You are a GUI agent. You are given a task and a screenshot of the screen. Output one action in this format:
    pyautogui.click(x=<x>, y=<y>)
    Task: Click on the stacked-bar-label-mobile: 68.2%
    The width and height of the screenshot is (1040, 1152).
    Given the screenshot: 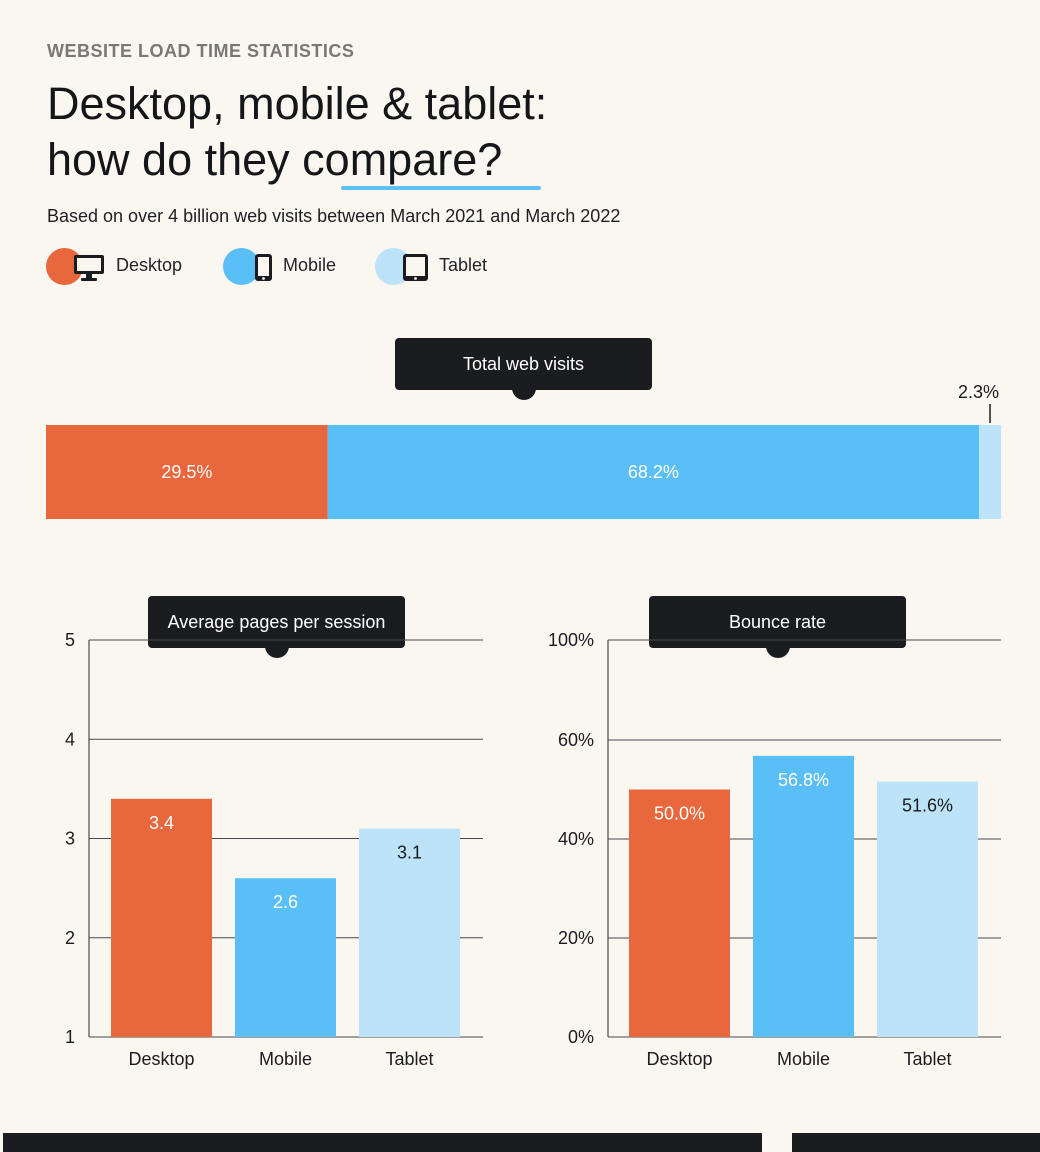 What is the action you would take?
    pyautogui.click(x=653, y=472)
    